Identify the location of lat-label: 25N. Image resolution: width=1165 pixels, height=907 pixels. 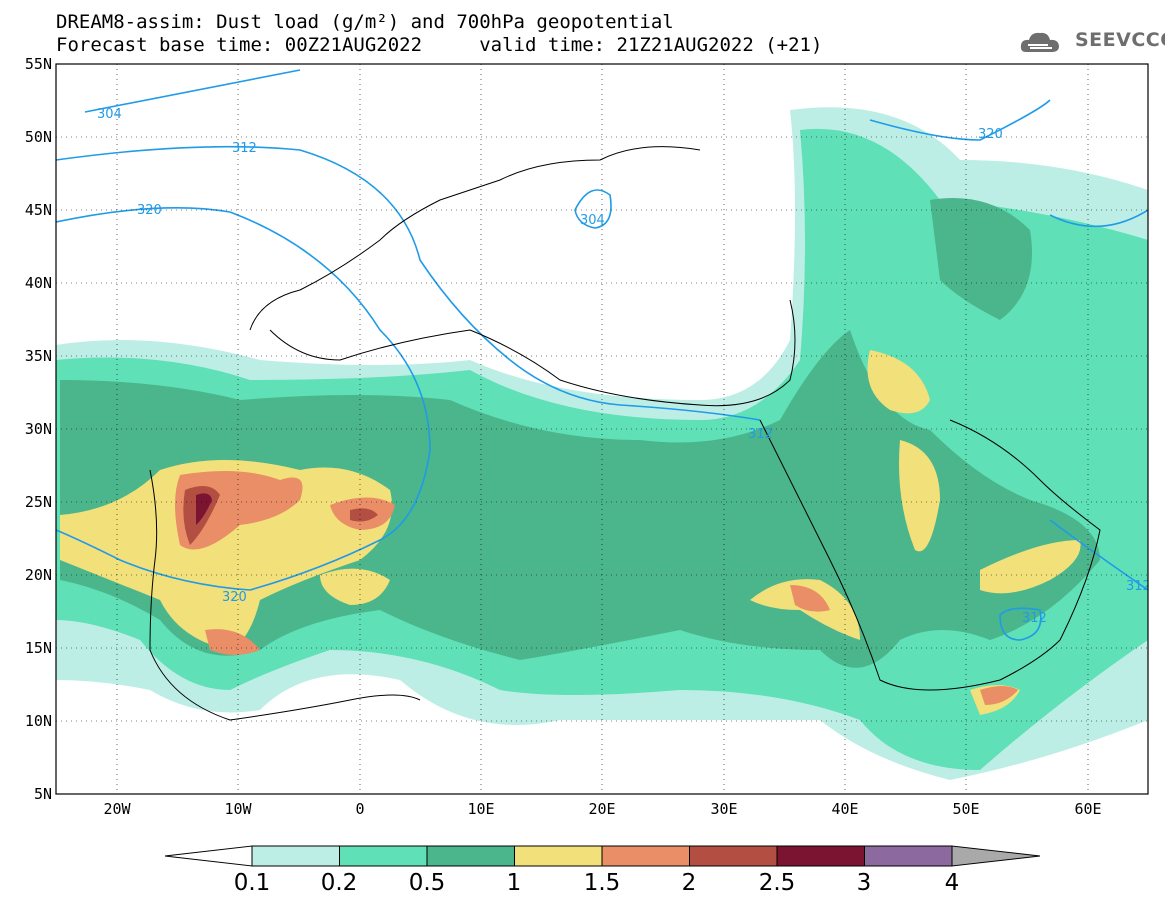
(38, 502).